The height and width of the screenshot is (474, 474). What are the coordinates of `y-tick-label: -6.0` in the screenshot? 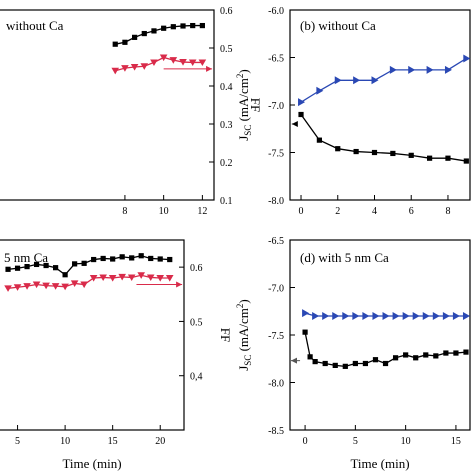 It's located at (276, 11).